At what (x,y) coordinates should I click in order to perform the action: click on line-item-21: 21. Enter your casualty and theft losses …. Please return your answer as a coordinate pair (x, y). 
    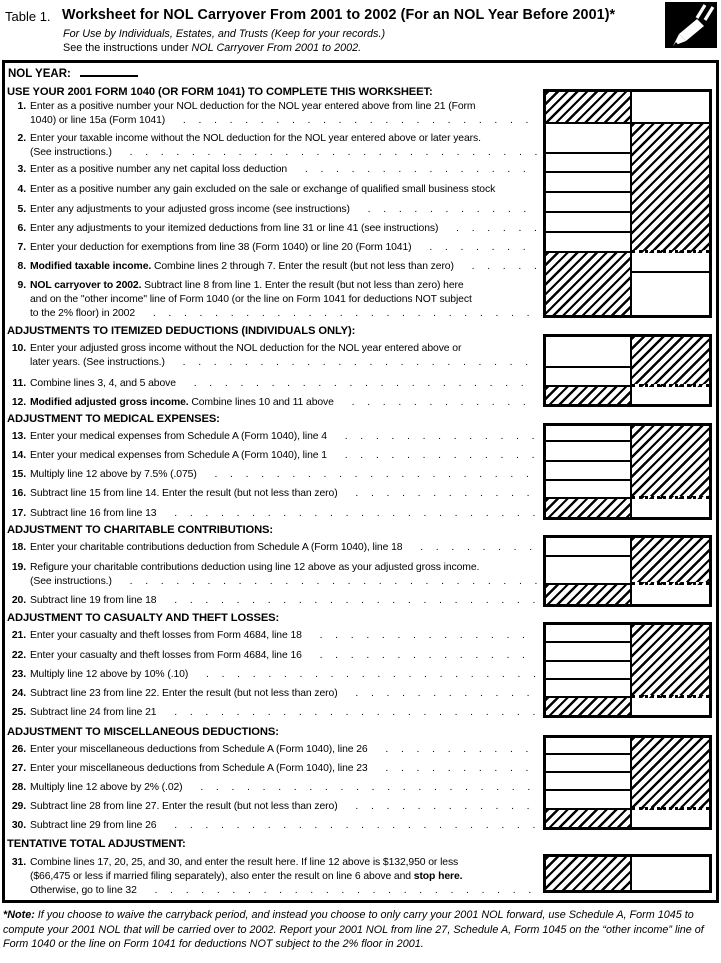
    Looking at the image, I should click on (274, 636).